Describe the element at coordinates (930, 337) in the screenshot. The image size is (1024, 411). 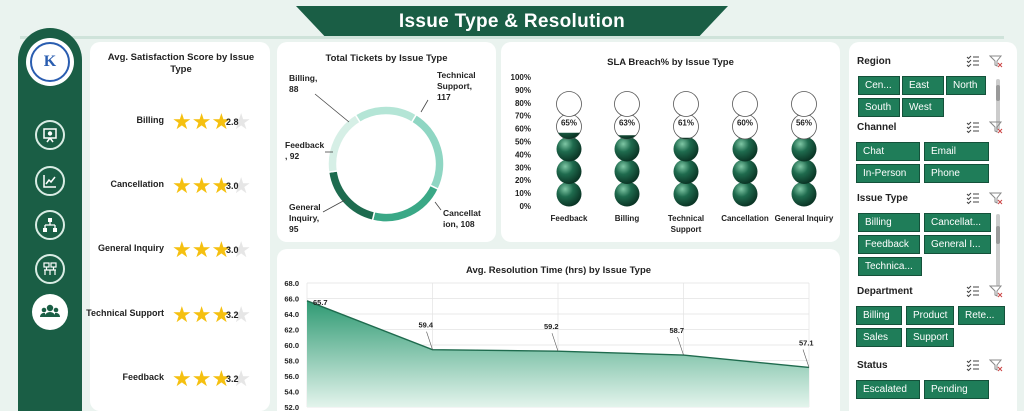
I see `slicer-item: Support` at that location.